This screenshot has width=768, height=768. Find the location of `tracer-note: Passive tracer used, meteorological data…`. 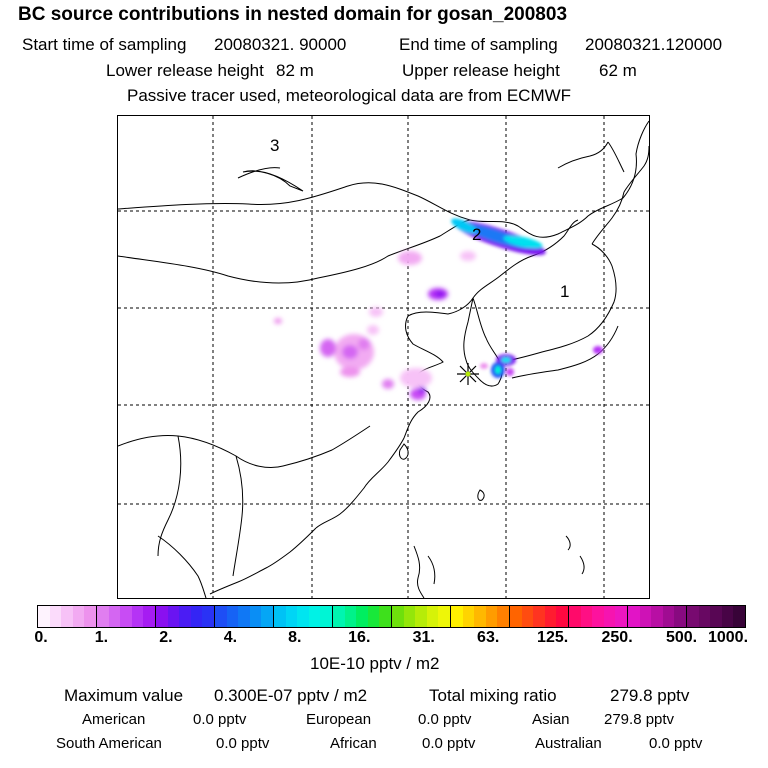

tracer-note: Passive tracer used, meteorological data… is located at coordinates (349, 95).